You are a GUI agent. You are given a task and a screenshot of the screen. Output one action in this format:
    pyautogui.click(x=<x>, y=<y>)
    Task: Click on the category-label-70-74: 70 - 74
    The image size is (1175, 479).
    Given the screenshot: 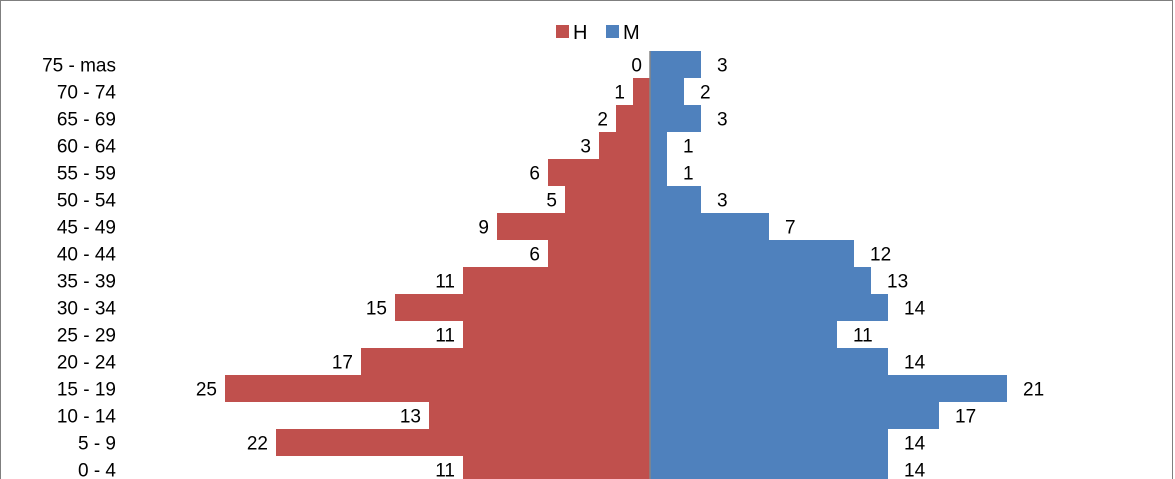 What is the action you would take?
    pyautogui.click(x=87, y=93)
    